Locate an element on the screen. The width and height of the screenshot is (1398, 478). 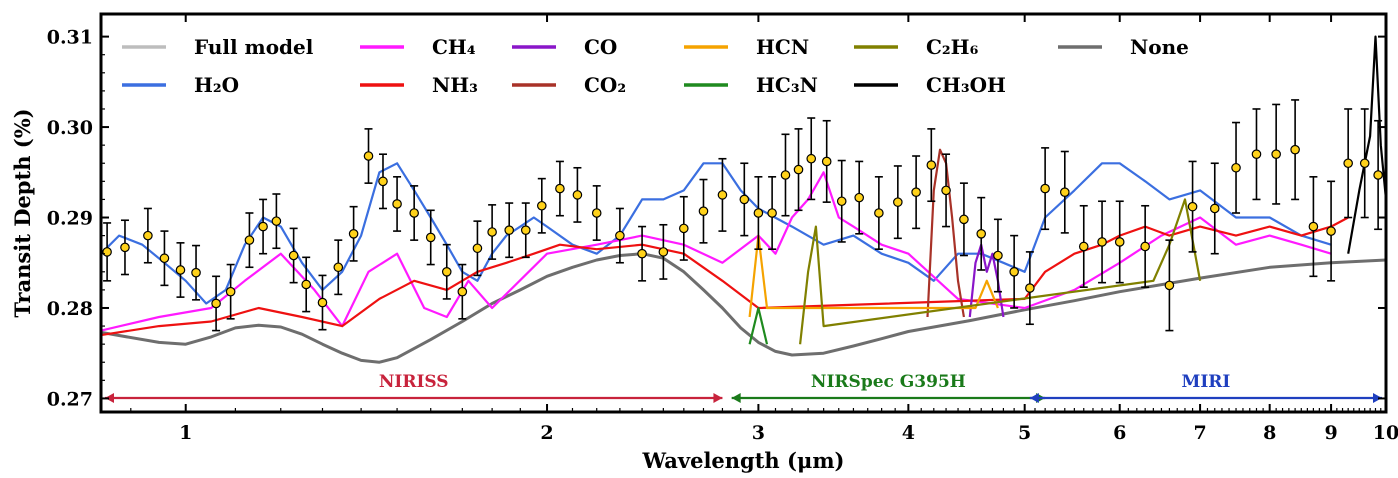
legend-label-4: C₂H₆ is located at coordinates (952, 47).